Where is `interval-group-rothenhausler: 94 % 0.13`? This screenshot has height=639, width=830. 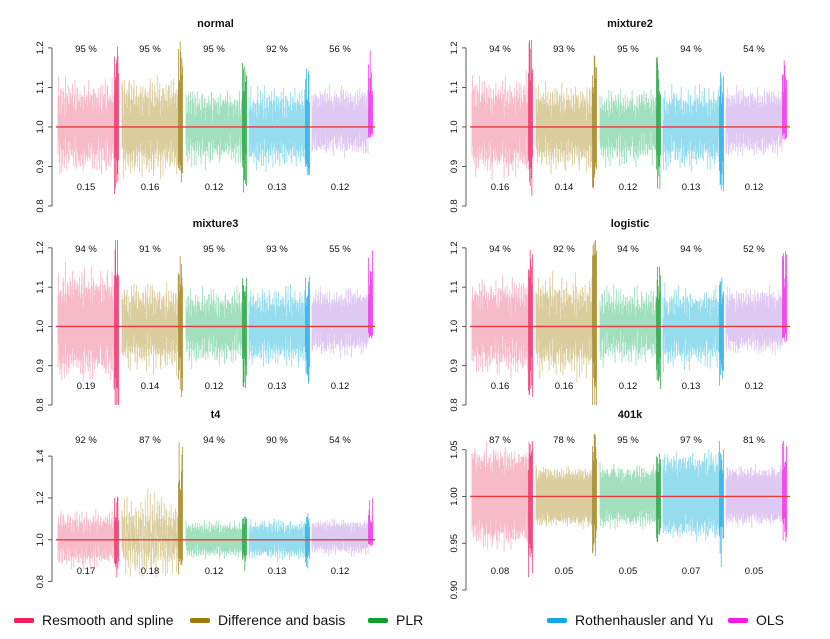
interval-group-rothenhausler: 94 % 0.13 is located at coordinates (693, 118).